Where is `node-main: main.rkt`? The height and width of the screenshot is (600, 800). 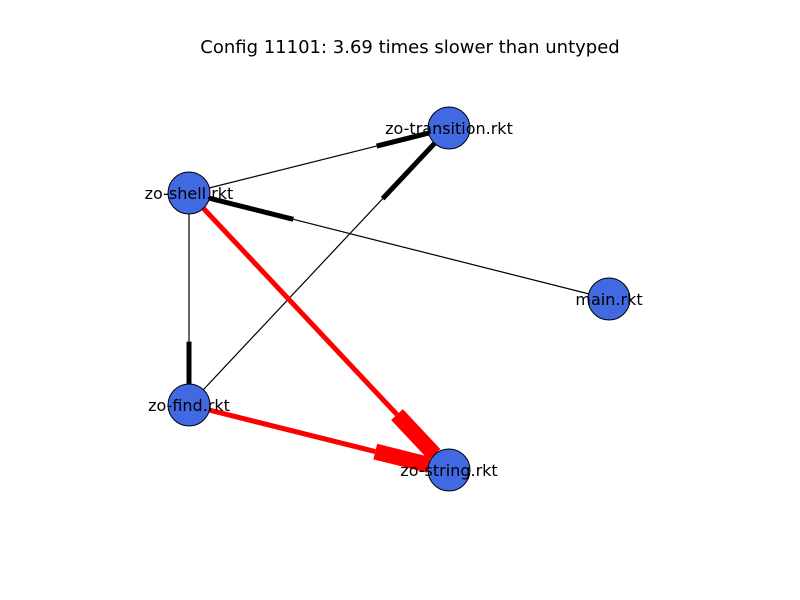 node-main: main.rkt is located at coordinates (609, 299).